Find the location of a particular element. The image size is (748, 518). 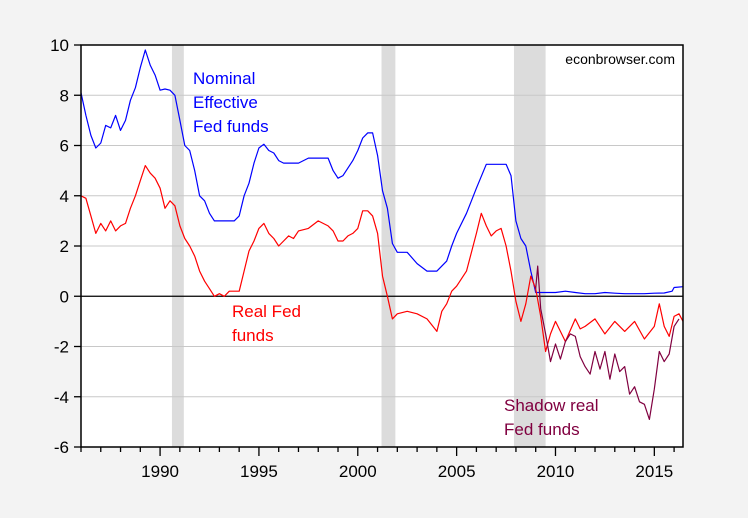

annotation-real: Real Fed is located at coordinates (266, 311).